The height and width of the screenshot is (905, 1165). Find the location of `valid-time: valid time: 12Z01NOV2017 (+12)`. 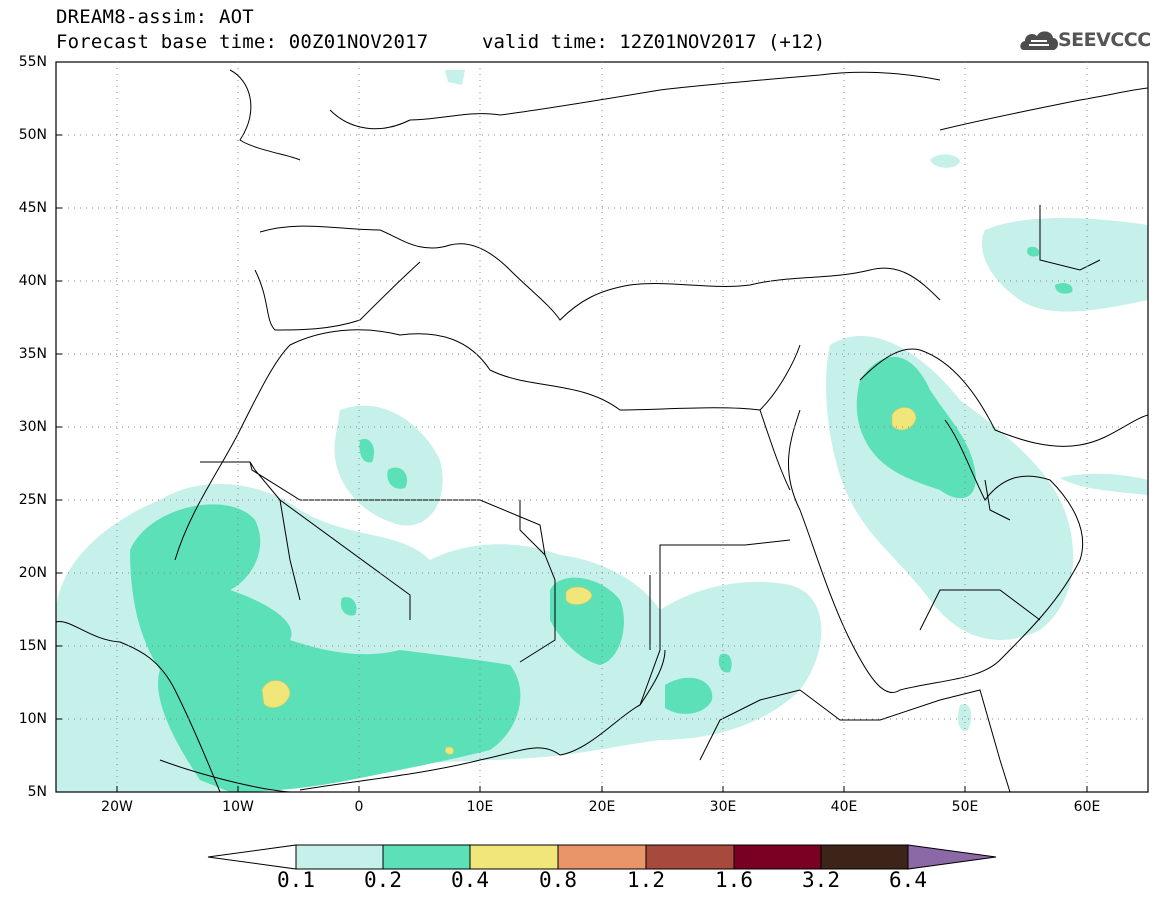

valid-time: valid time: 12Z01NOV2017 (+12) is located at coordinates (654, 42).